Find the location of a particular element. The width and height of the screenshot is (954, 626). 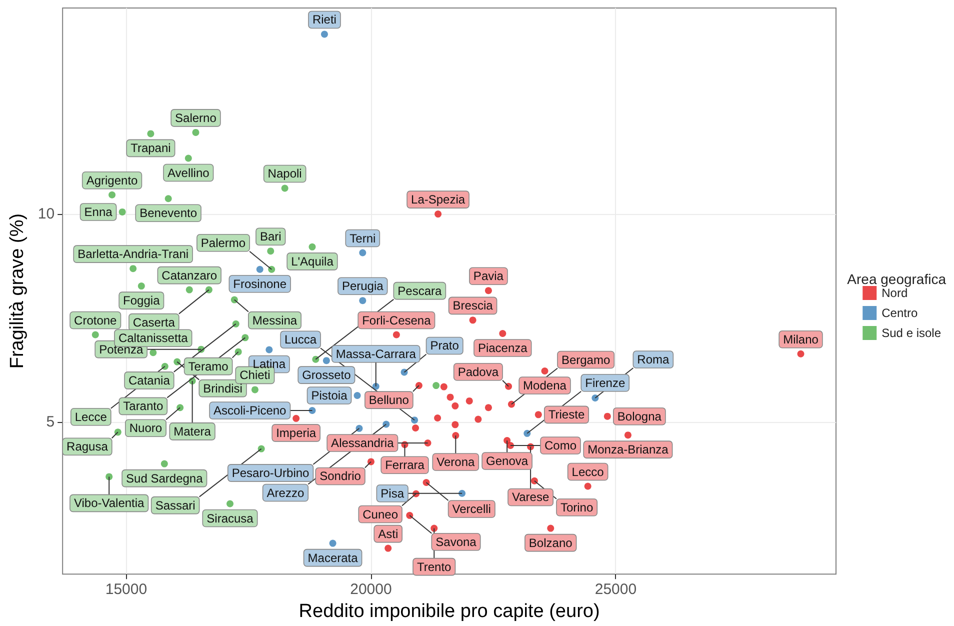

annotation: Bergamo is located at coordinates (585, 359).